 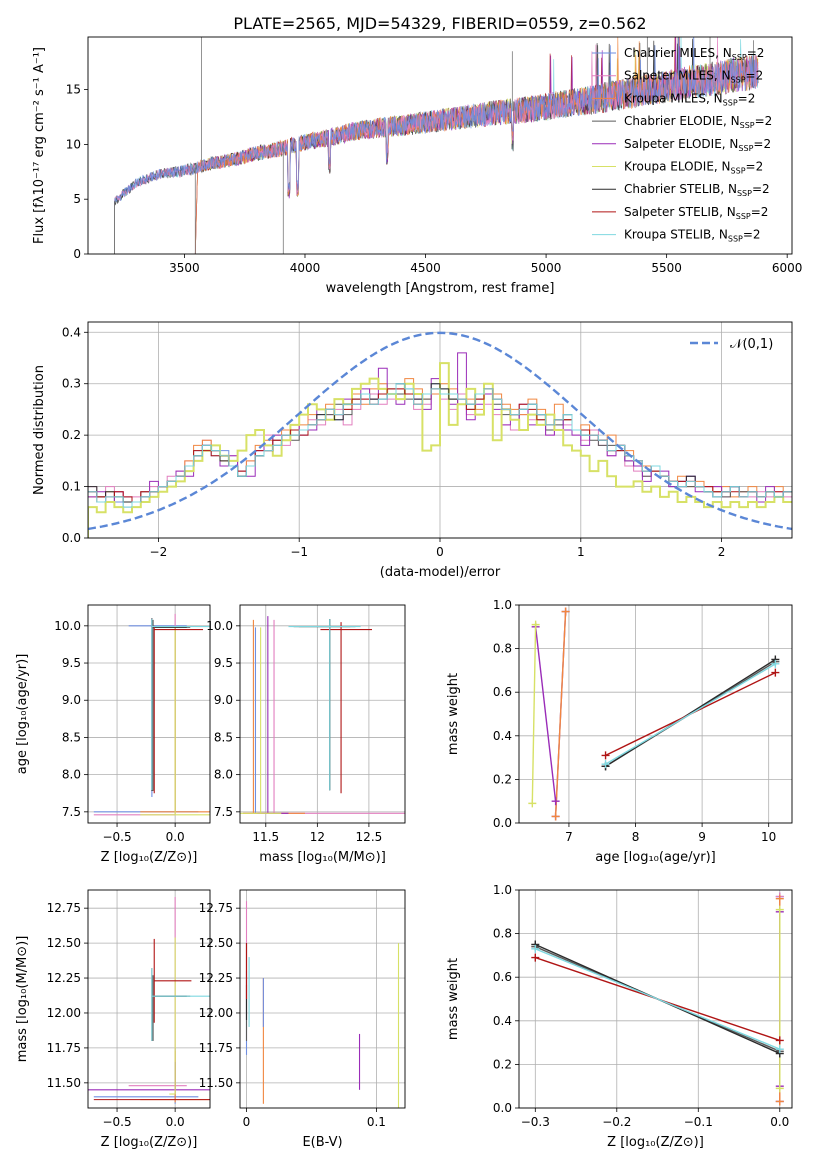 I want to click on y-tick-label: 9.0, so click(x=223, y=700).